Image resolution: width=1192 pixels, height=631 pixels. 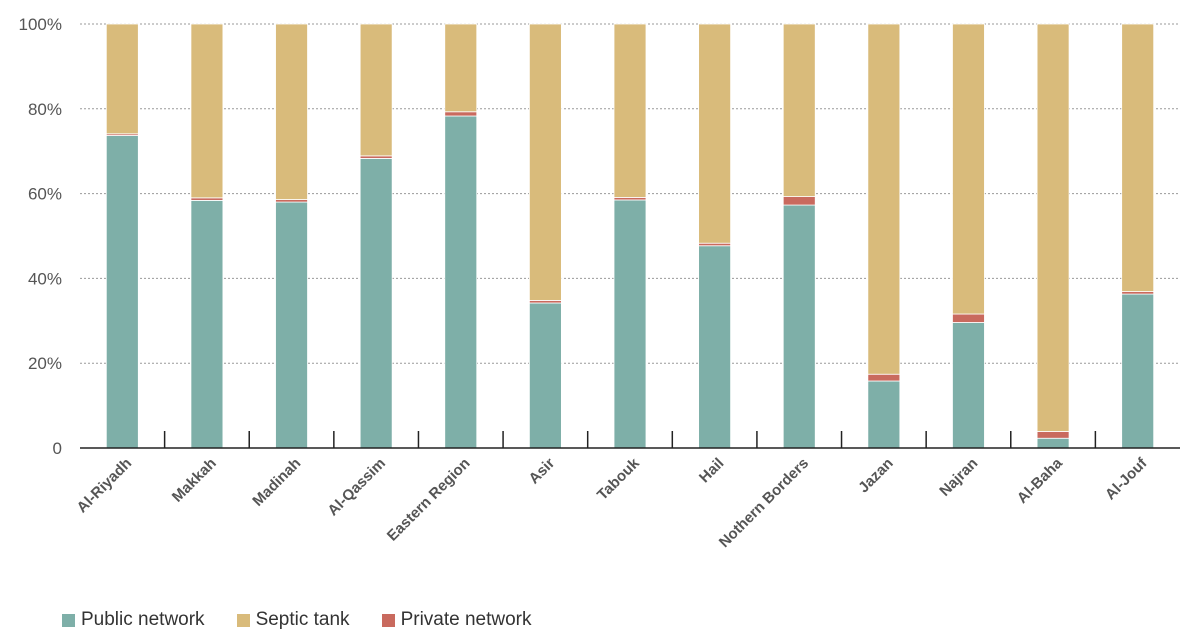 I want to click on category-label-al-baha: Al-Baha, so click(x=1040, y=480).